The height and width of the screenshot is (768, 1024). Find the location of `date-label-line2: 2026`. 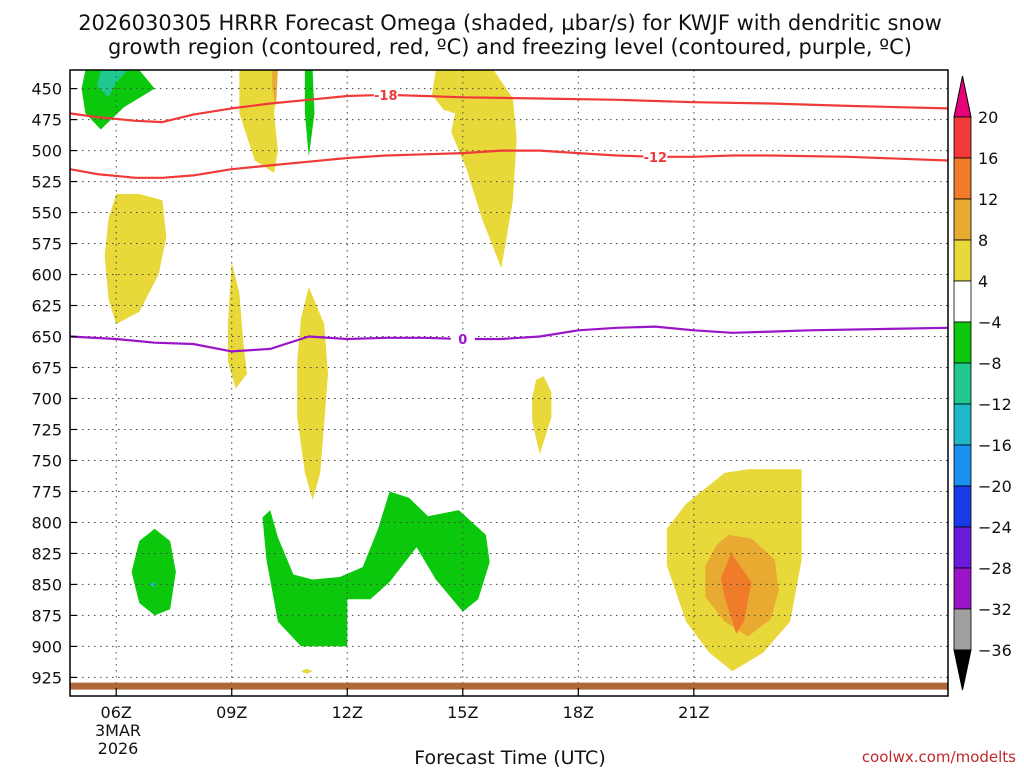

date-label-line2: 2026 is located at coordinates (118, 748).